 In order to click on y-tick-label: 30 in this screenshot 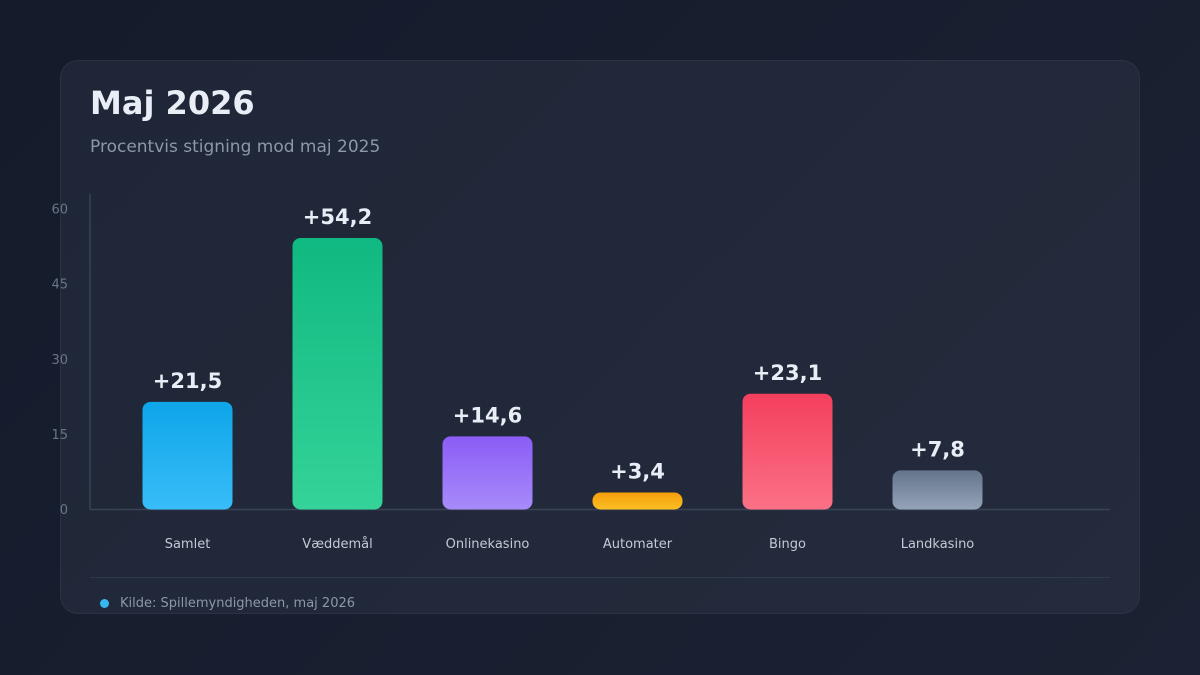, I will do `click(59, 360)`.